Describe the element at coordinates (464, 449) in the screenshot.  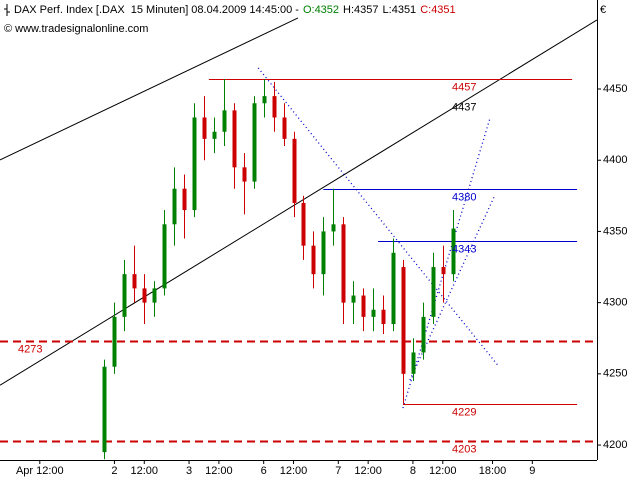
I see `level-label: 4203` at that location.